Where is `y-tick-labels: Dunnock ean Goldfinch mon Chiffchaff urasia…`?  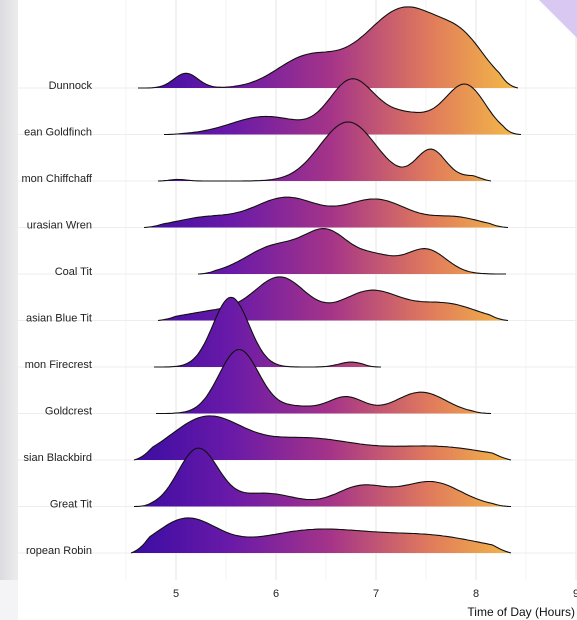
y-tick-labels: Dunnock ean Goldfinch mon Chiffchaff urasia… is located at coordinates (56, 318).